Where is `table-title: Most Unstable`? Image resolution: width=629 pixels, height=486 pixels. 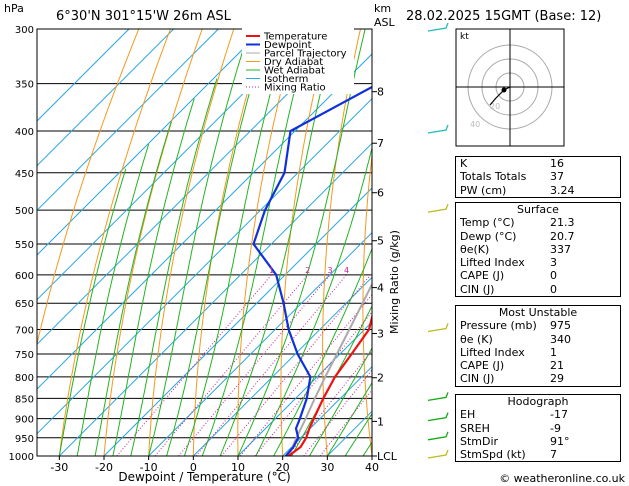 table-title: Most Unstable is located at coordinates (538, 312).